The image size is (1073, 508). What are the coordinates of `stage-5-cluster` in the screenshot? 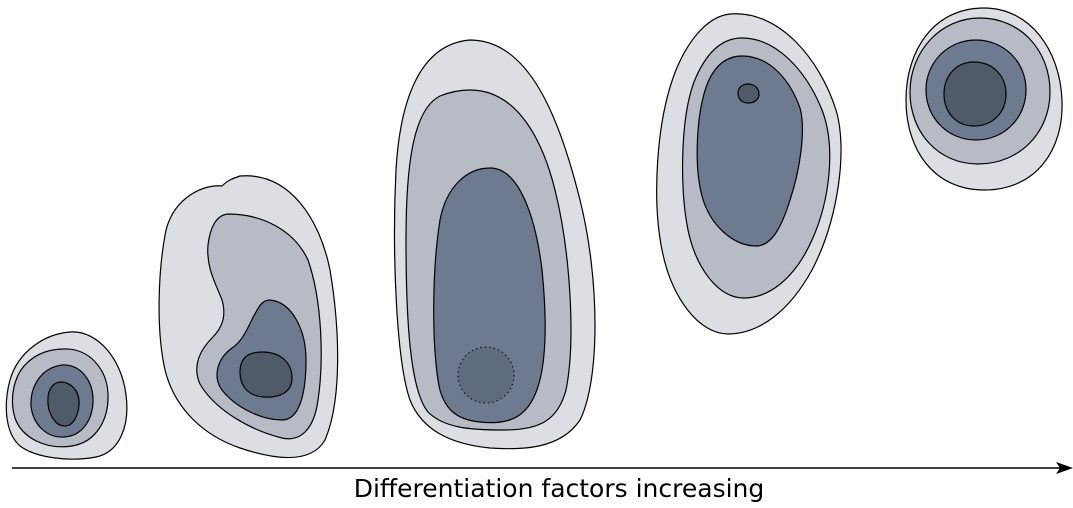 It's located at (984, 99).